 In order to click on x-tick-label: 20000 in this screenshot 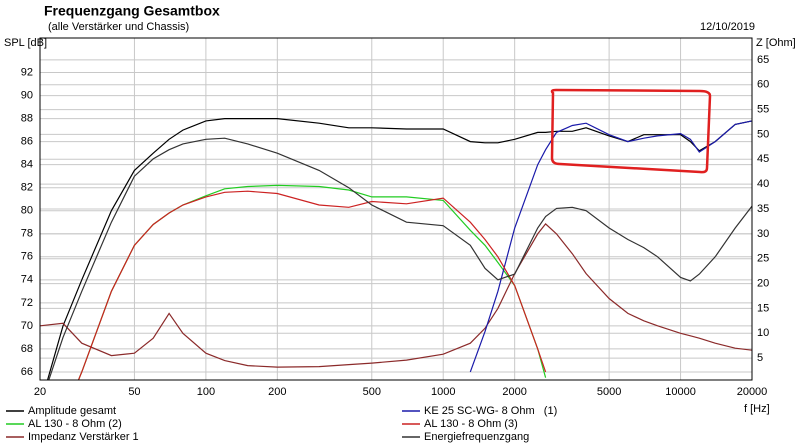, I will do `click(752, 392)`.